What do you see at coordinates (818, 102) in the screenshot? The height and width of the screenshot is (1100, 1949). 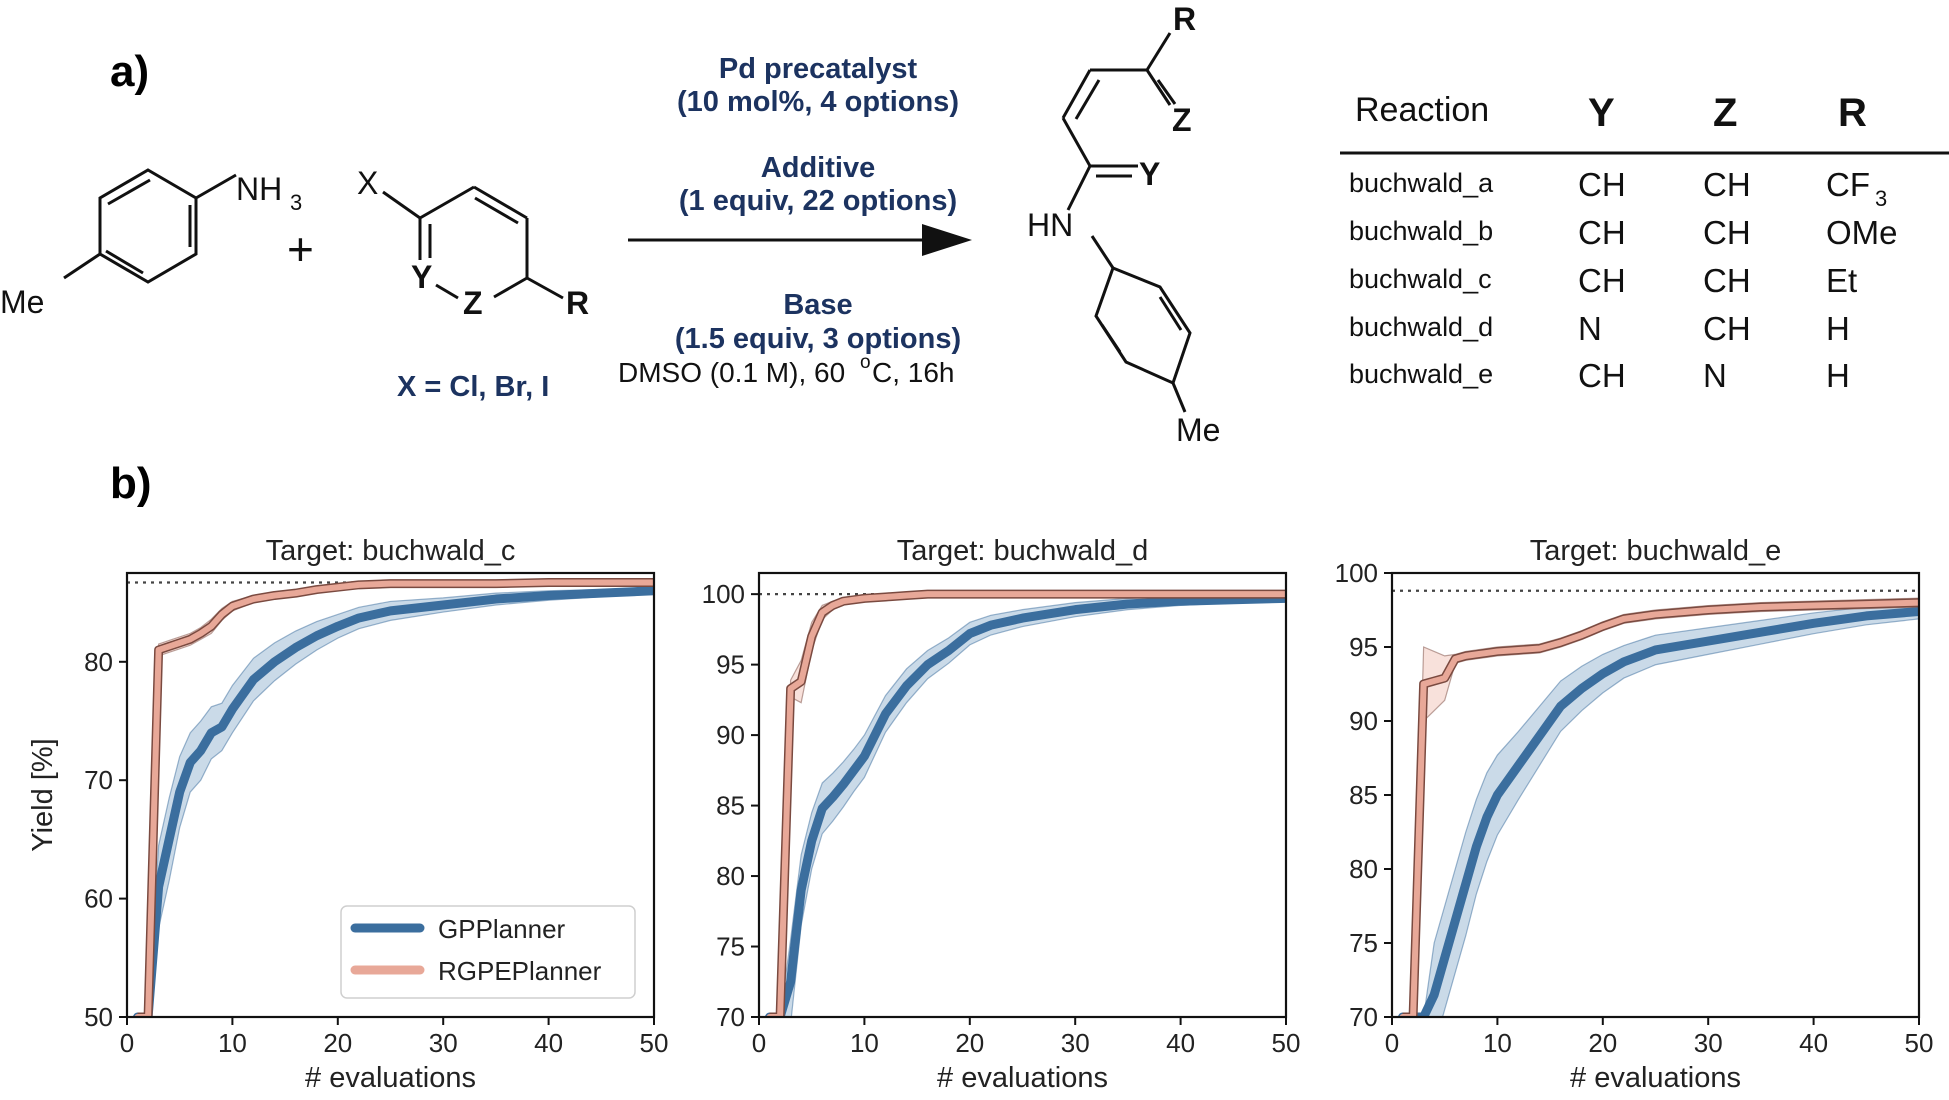 I see `pd-detail: (10 mol%, 4 options)` at bounding box center [818, 102].